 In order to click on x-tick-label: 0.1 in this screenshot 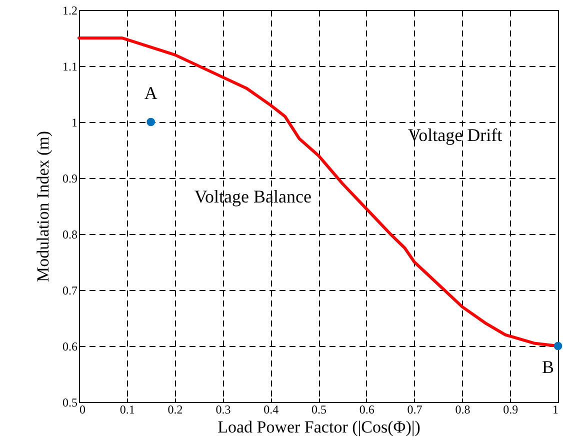, I will do `click(127, 409)`.